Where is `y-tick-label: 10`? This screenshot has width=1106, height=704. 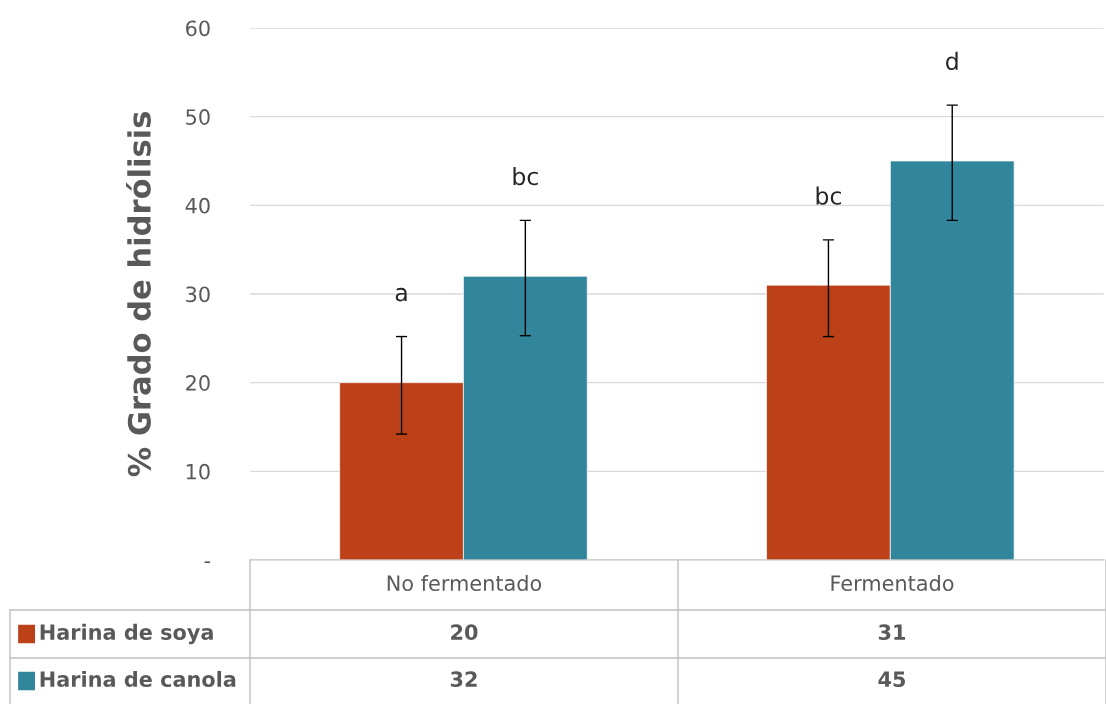
y-tick-label: 10 is located at coordinates (198, 471).